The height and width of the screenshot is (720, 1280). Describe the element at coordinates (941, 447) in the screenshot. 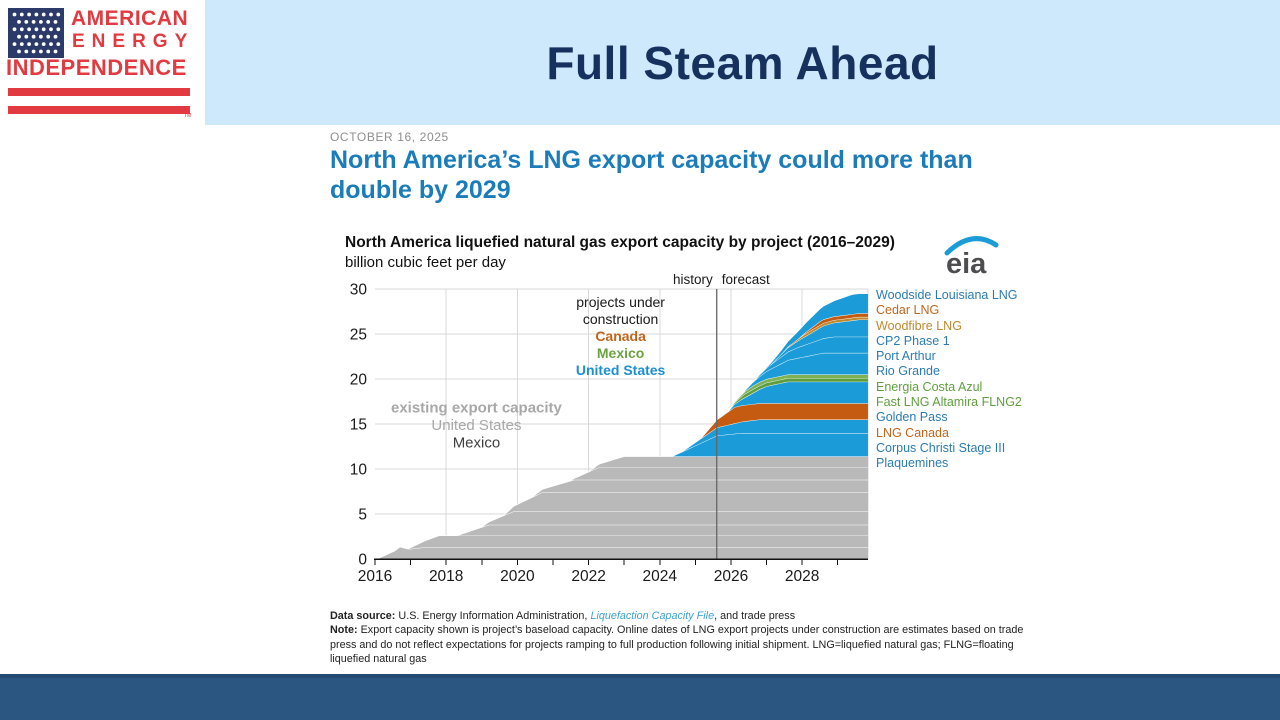

I see `legend-item-corpus-christi-stage-iii: Corpus Christi Stage III` at that location.